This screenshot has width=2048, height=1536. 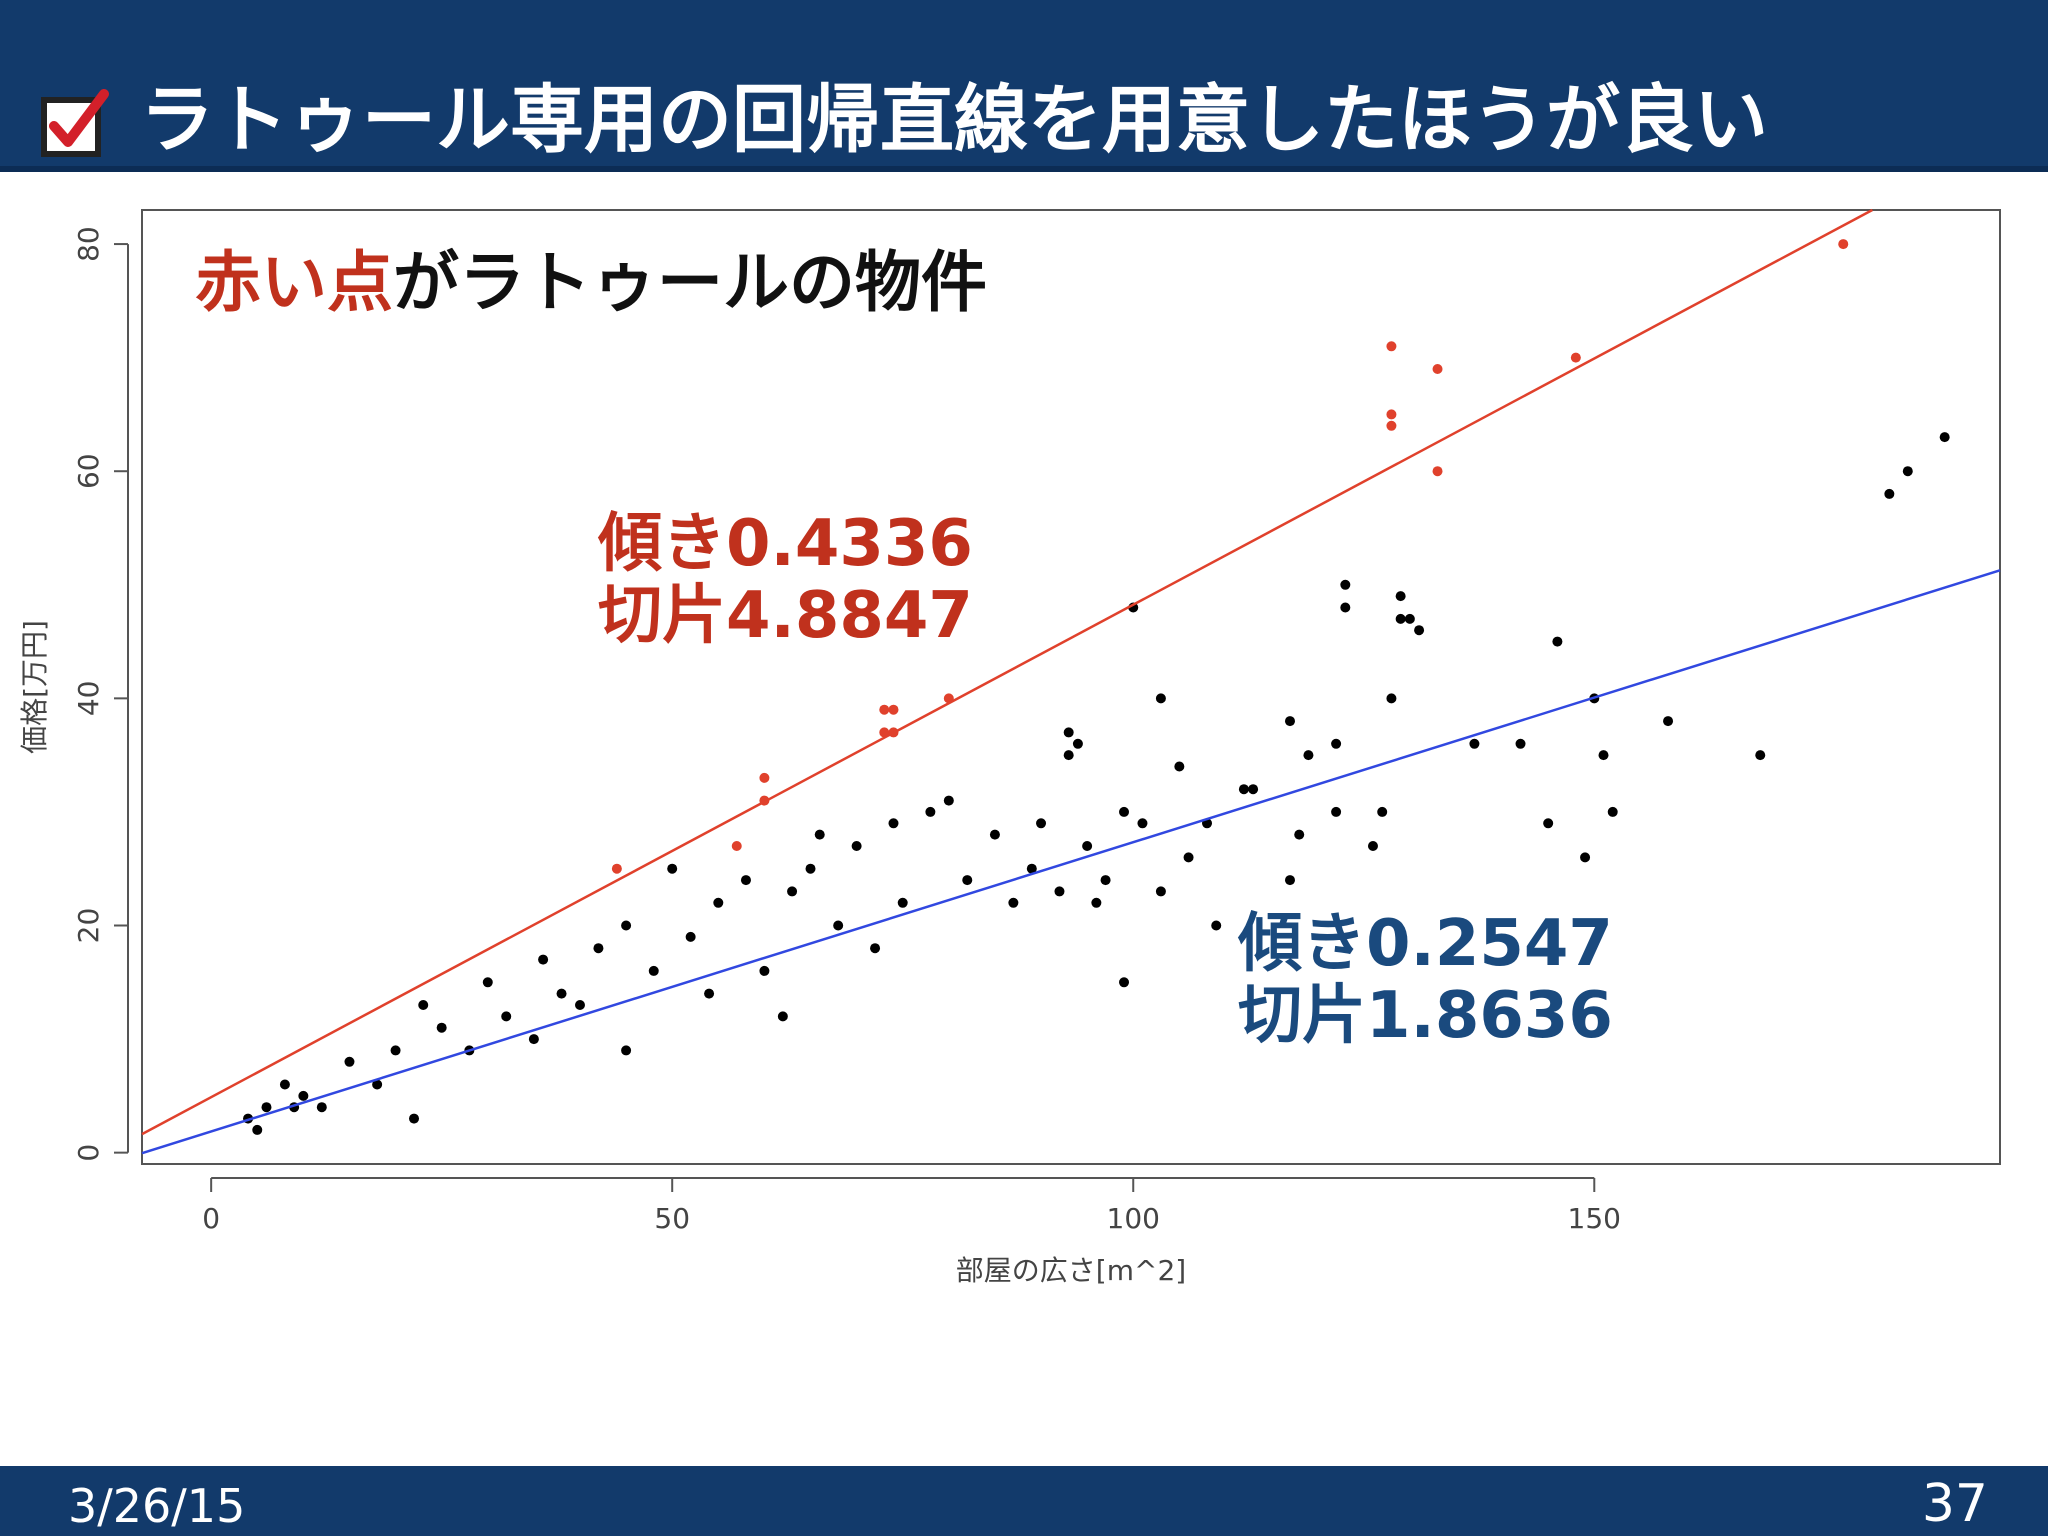 What do you see at coordinates (88, 244) in the screenshot?
I see `y-tick-label: 80` at bounding box center [88, 244].